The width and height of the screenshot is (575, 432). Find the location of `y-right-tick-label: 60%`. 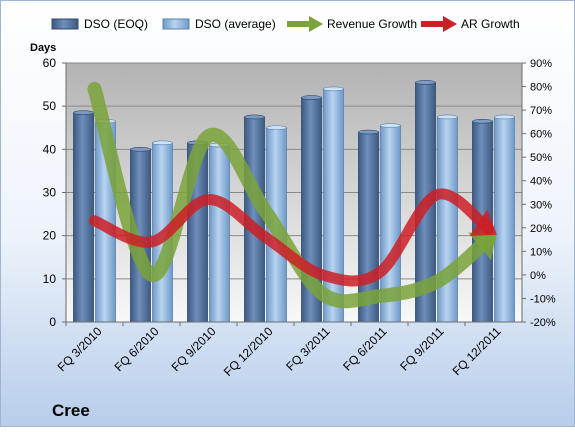

y-right-tick-label: 60% is located at coordinates (541, 135).